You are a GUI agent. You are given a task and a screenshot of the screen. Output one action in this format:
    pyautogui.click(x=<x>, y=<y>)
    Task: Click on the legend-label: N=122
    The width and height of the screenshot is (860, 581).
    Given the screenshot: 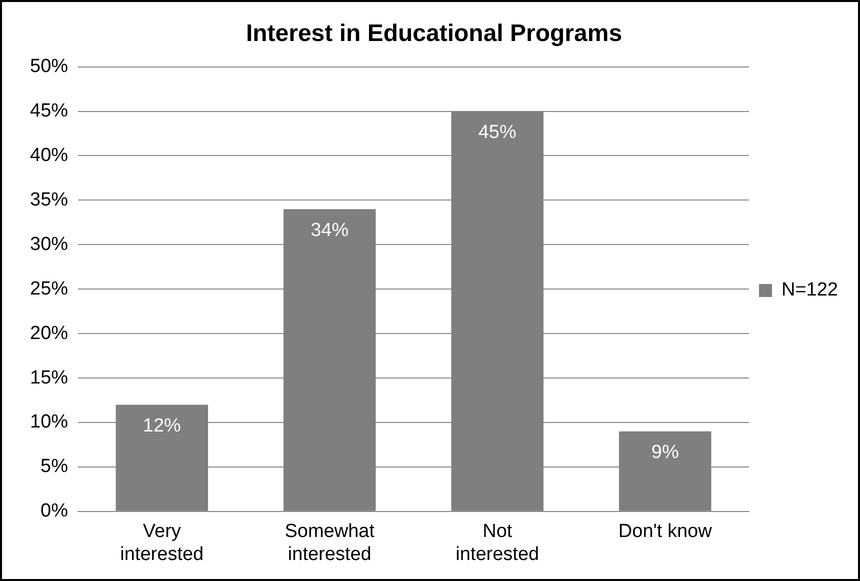 What is the action you would take?
    pyautogui.click(x=809, y=290)
    